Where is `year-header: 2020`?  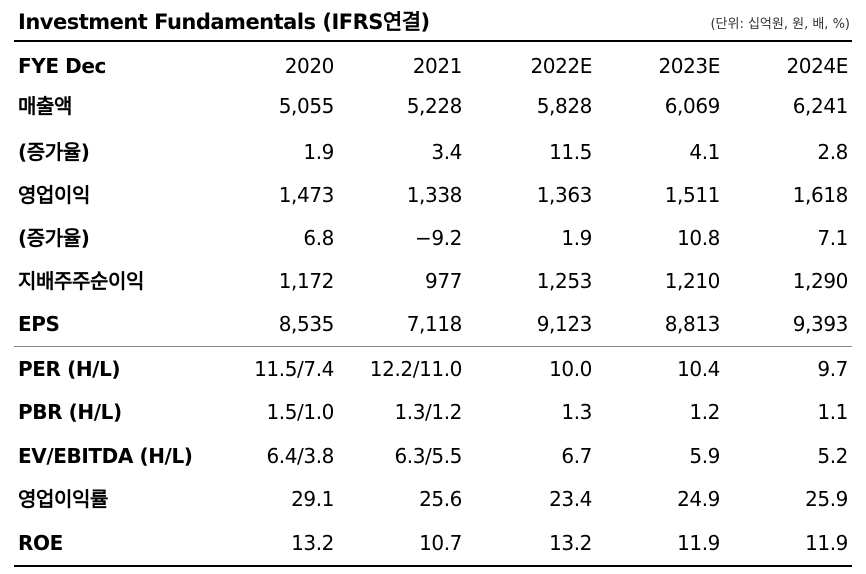 year-header: 2020 is located at coordinates (309, 66).